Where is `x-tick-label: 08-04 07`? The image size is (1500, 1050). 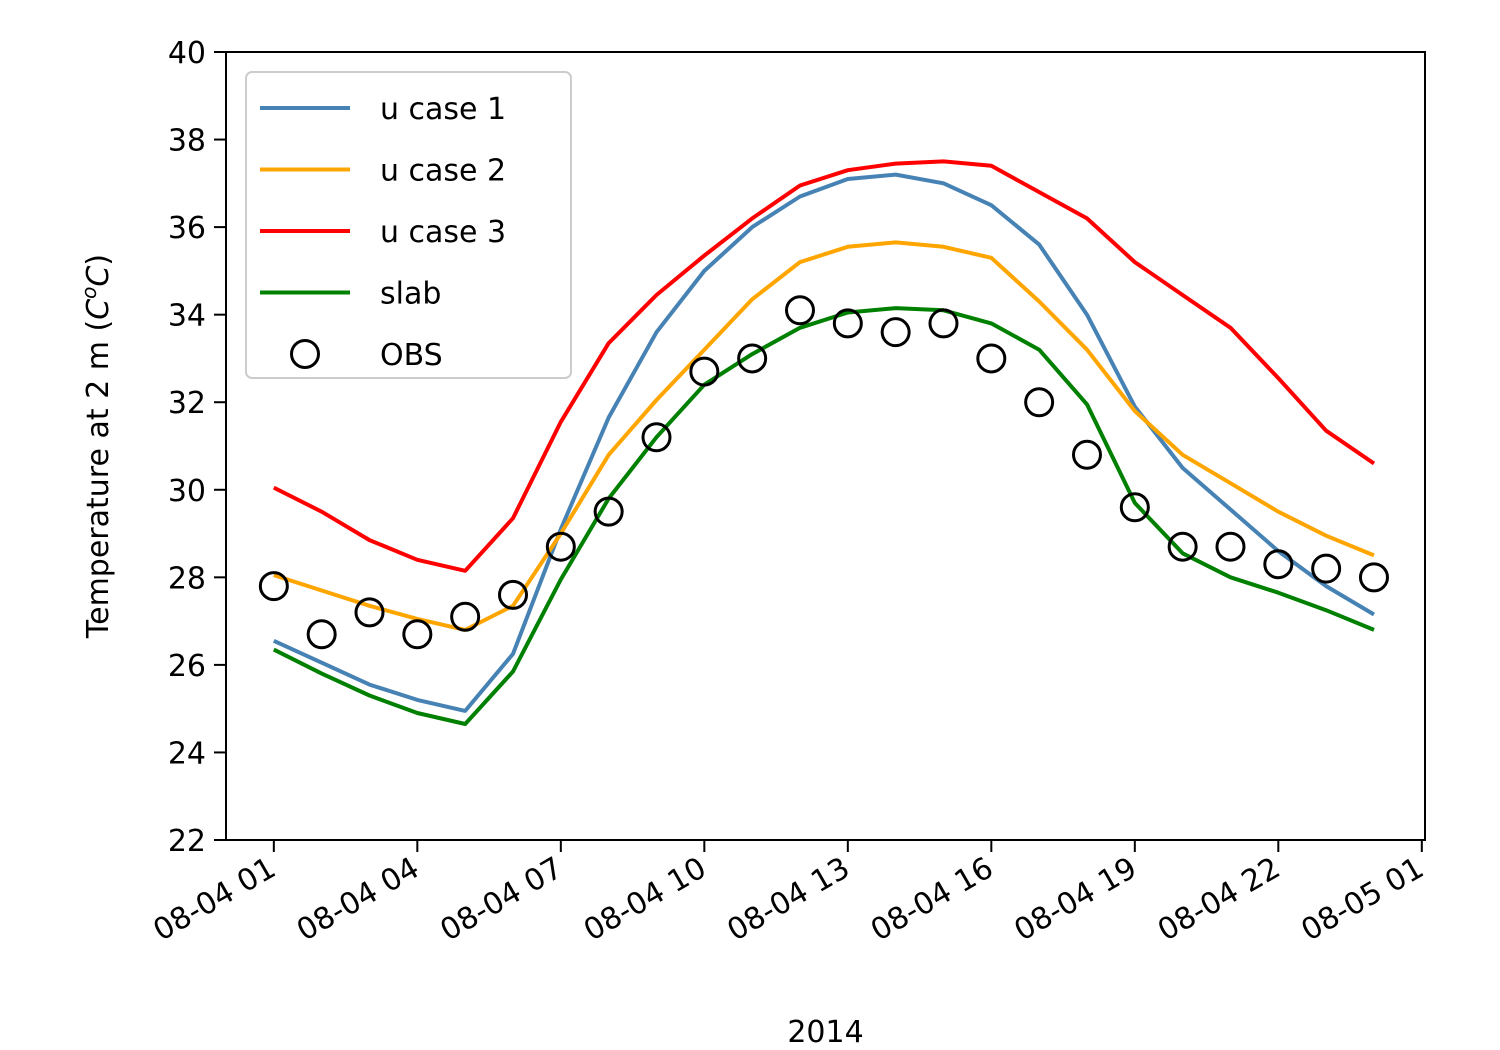 x-tick-label: 08-04 07 is located at coordinates (502, 900).